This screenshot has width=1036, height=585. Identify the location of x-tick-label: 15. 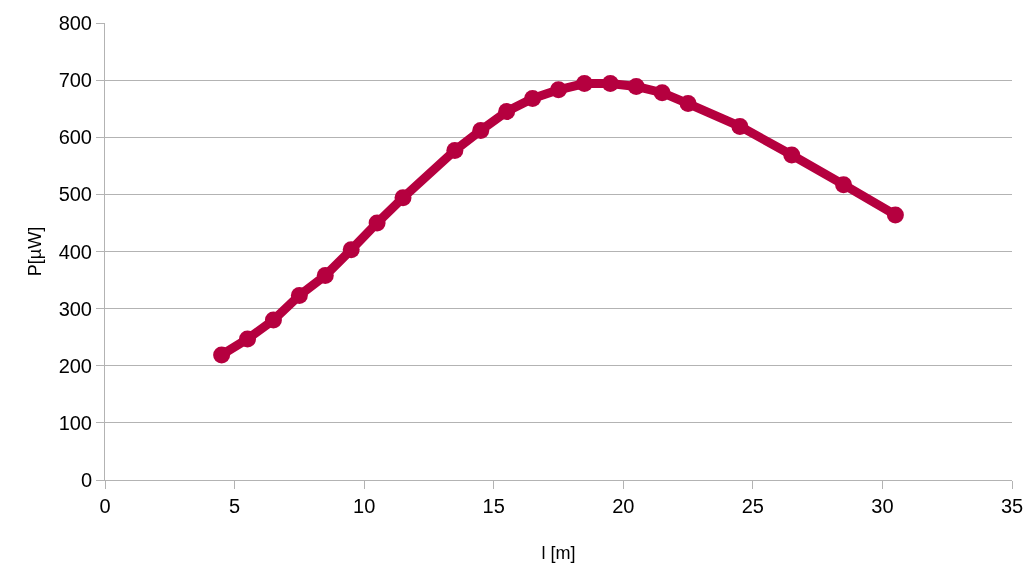
(493, 506).